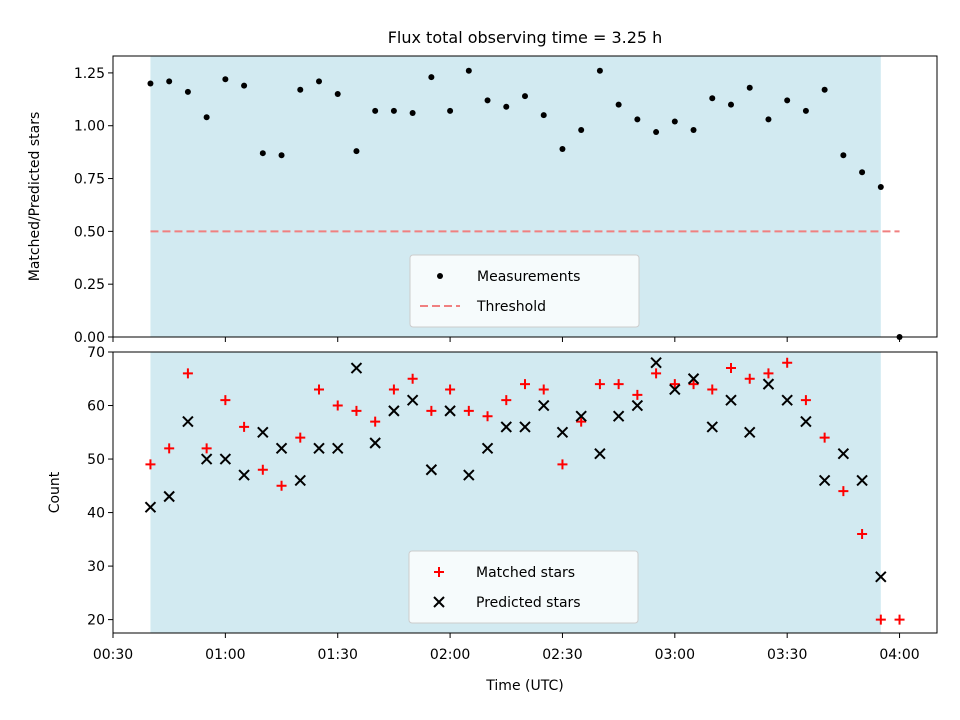 The width and height of the screenshot is (960, 720). What do you see at coordinates (675, 655) in the screenshot?
I see `x-tick-label: 03:00` at bounding box center [675, 655].